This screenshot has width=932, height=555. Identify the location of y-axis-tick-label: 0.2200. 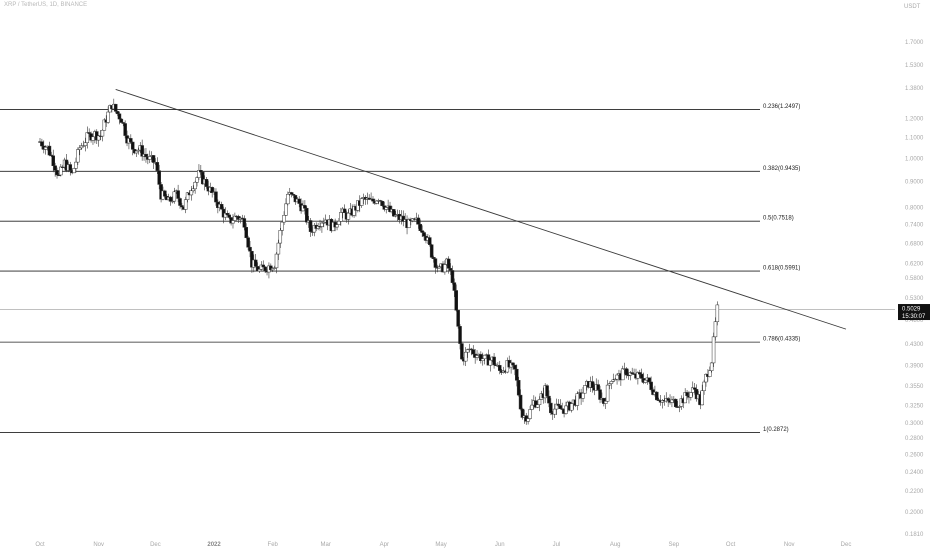
(914, 492).